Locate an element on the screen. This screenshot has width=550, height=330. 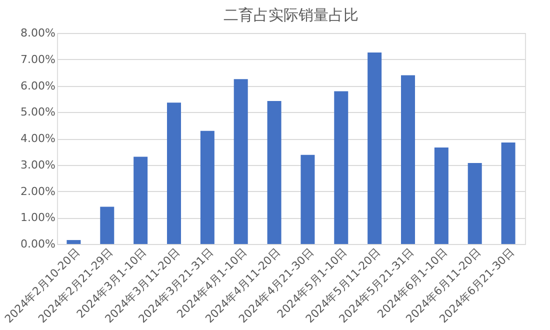
y-tick-label: 4.00% is located at coordinates (38, 138).